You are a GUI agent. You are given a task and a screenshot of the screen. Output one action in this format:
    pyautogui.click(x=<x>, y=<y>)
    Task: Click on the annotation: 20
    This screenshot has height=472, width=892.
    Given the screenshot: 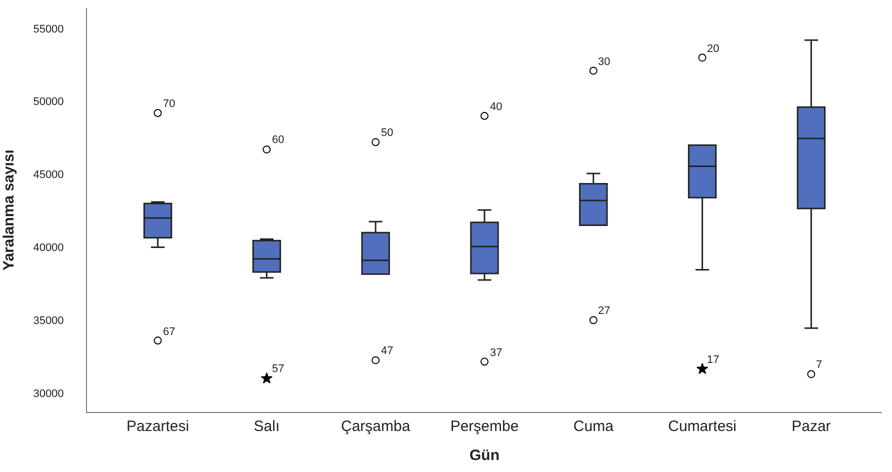 What is the action you would take?
    pyautogui.click(x=713, y=49)
    